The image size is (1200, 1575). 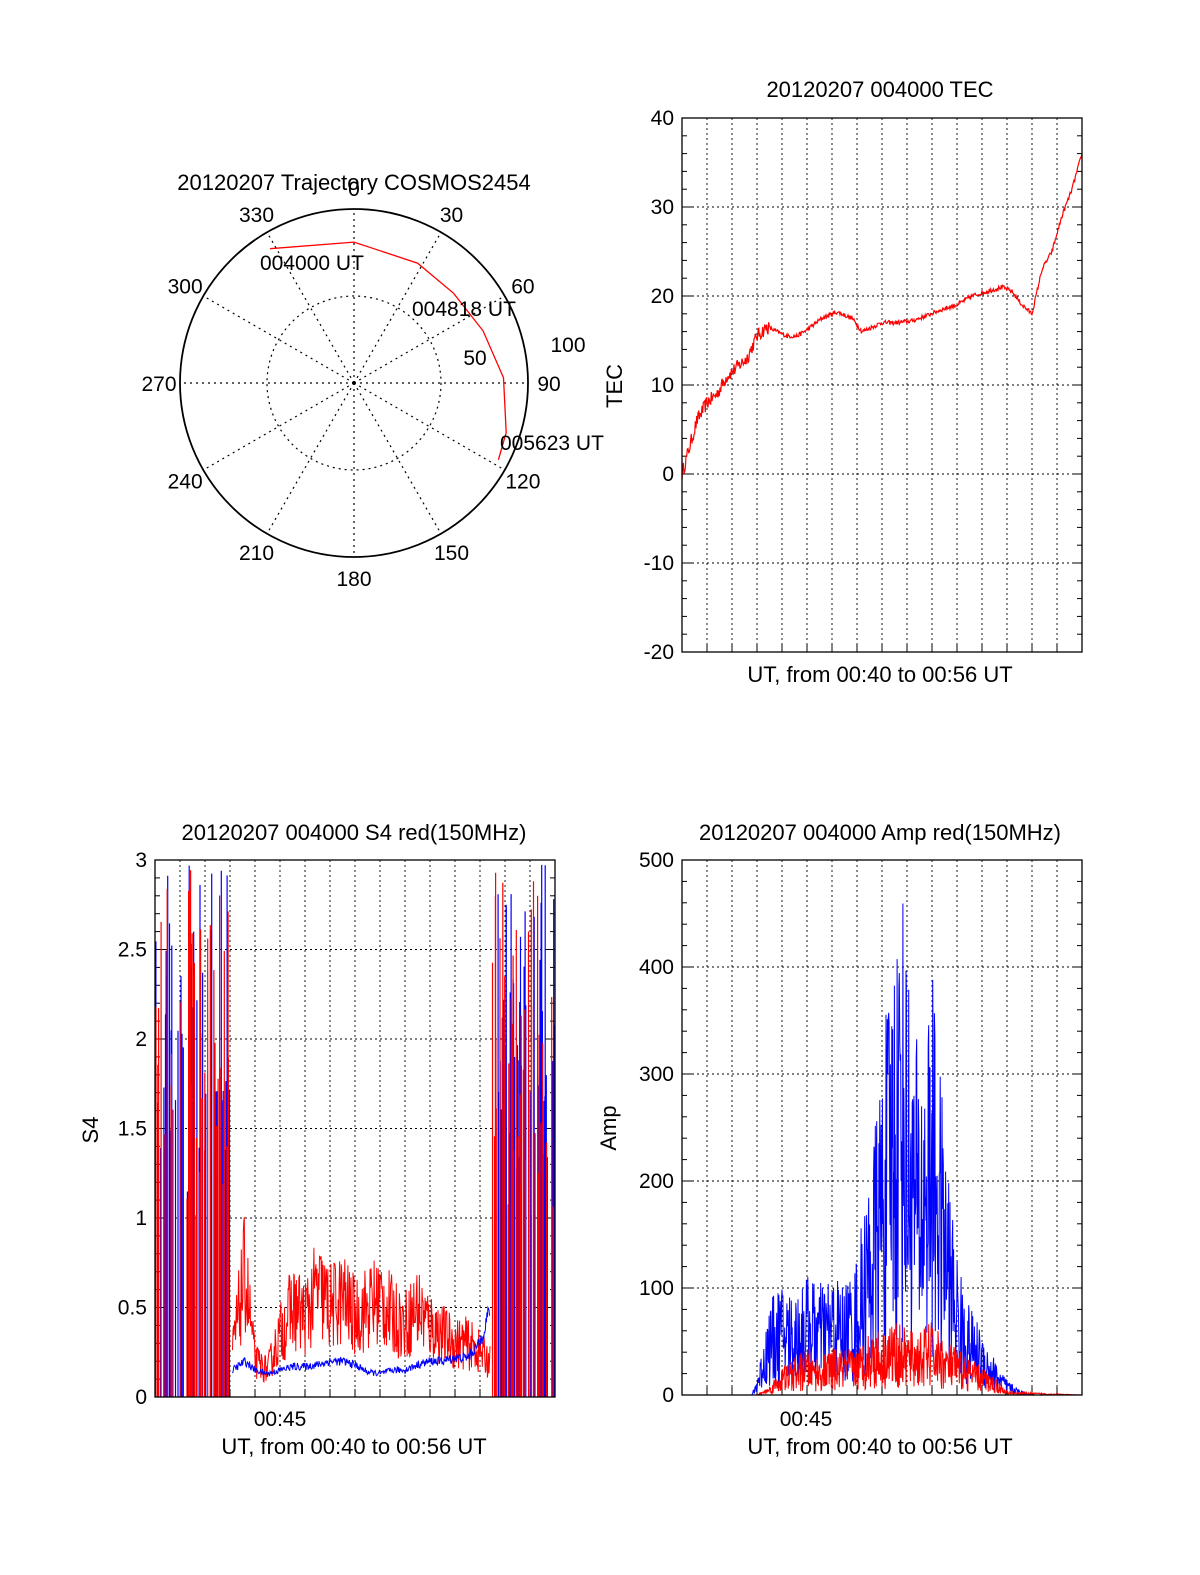 What do you see at coordinates (656, 967) in the screenshot?
I see `amp-y-tick-1: 400` at bounding box center [656, 967].